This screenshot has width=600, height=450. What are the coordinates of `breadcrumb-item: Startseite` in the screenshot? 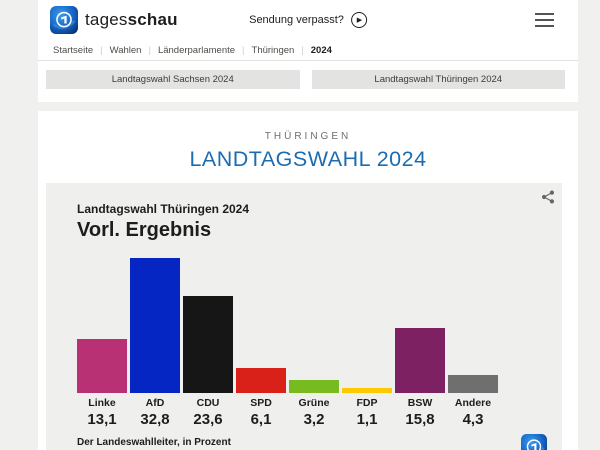 It's located at (73, 50).